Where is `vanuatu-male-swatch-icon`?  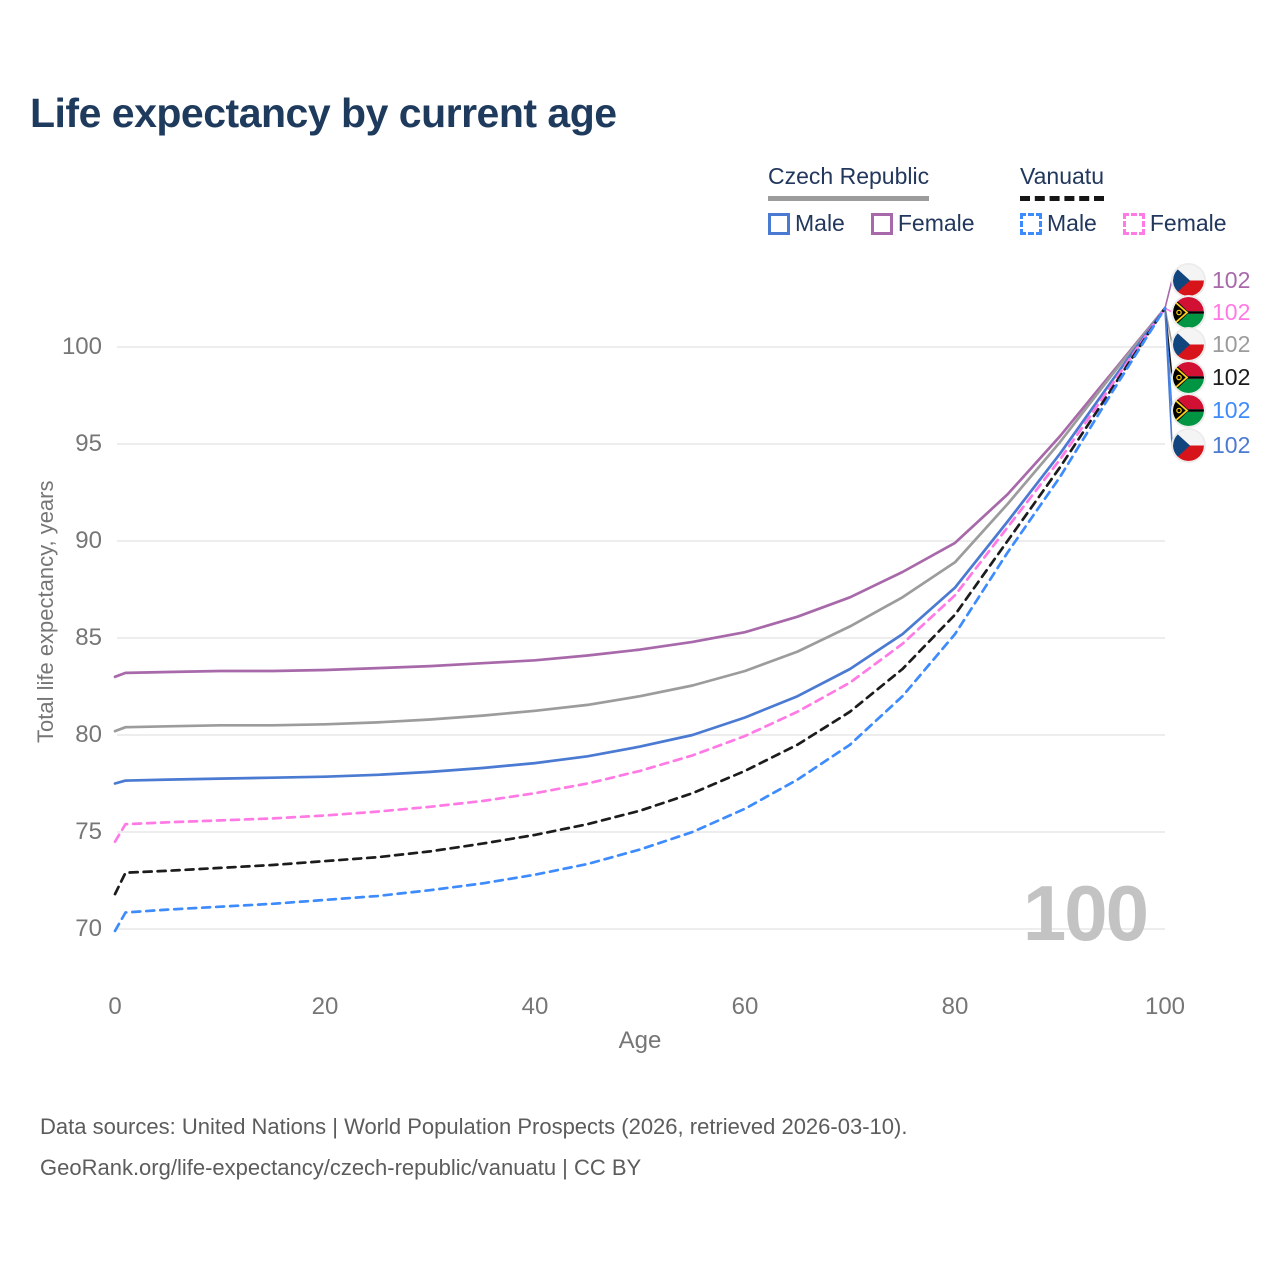 vanuatu-male-swatch-icon is located at coordinates (1031, 223).